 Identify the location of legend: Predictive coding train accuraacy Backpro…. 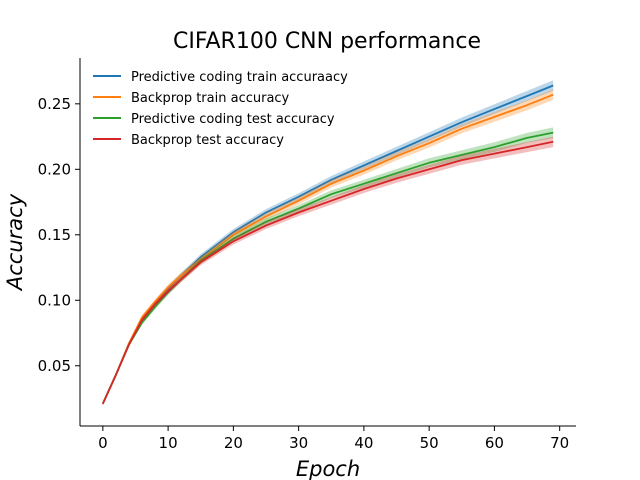
(220, 109).